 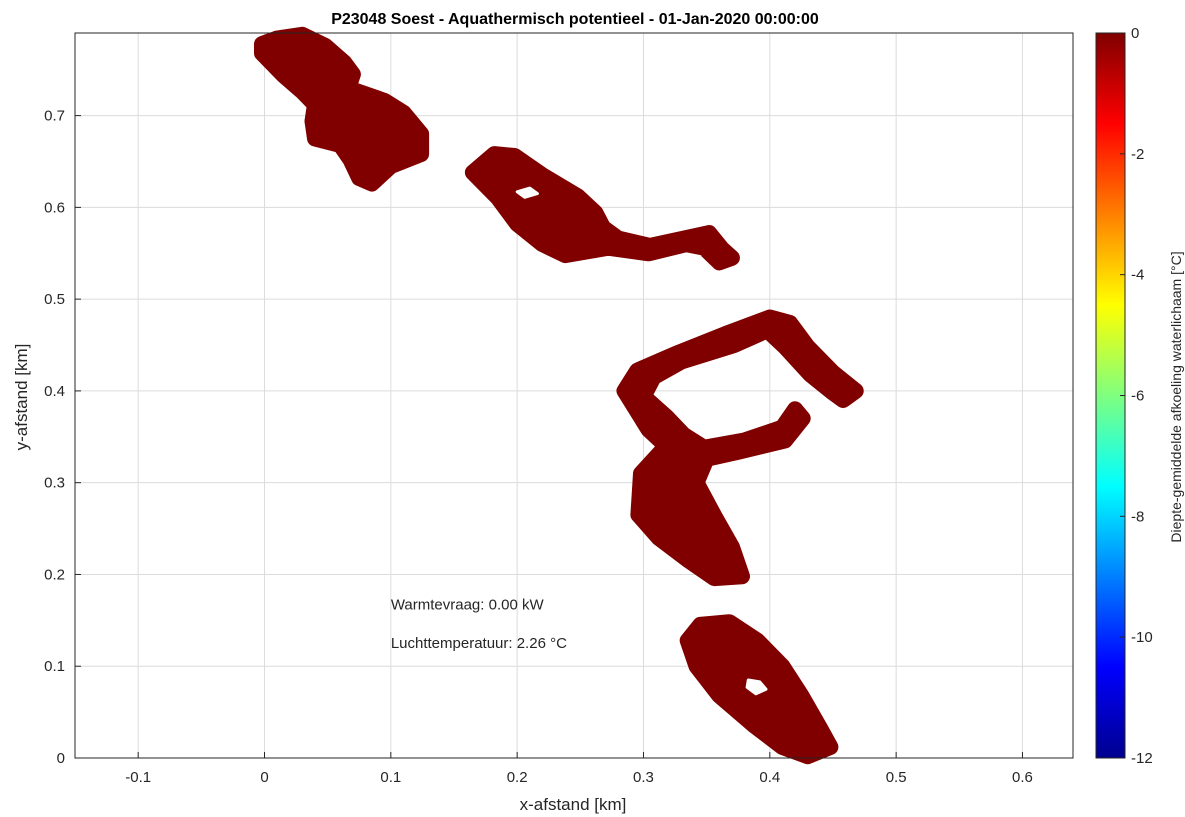 What do you see at coordinates (54, 207) in the screenshot?
I see `y-tick-label-6: 0.6` at bounding box center [54, 207].